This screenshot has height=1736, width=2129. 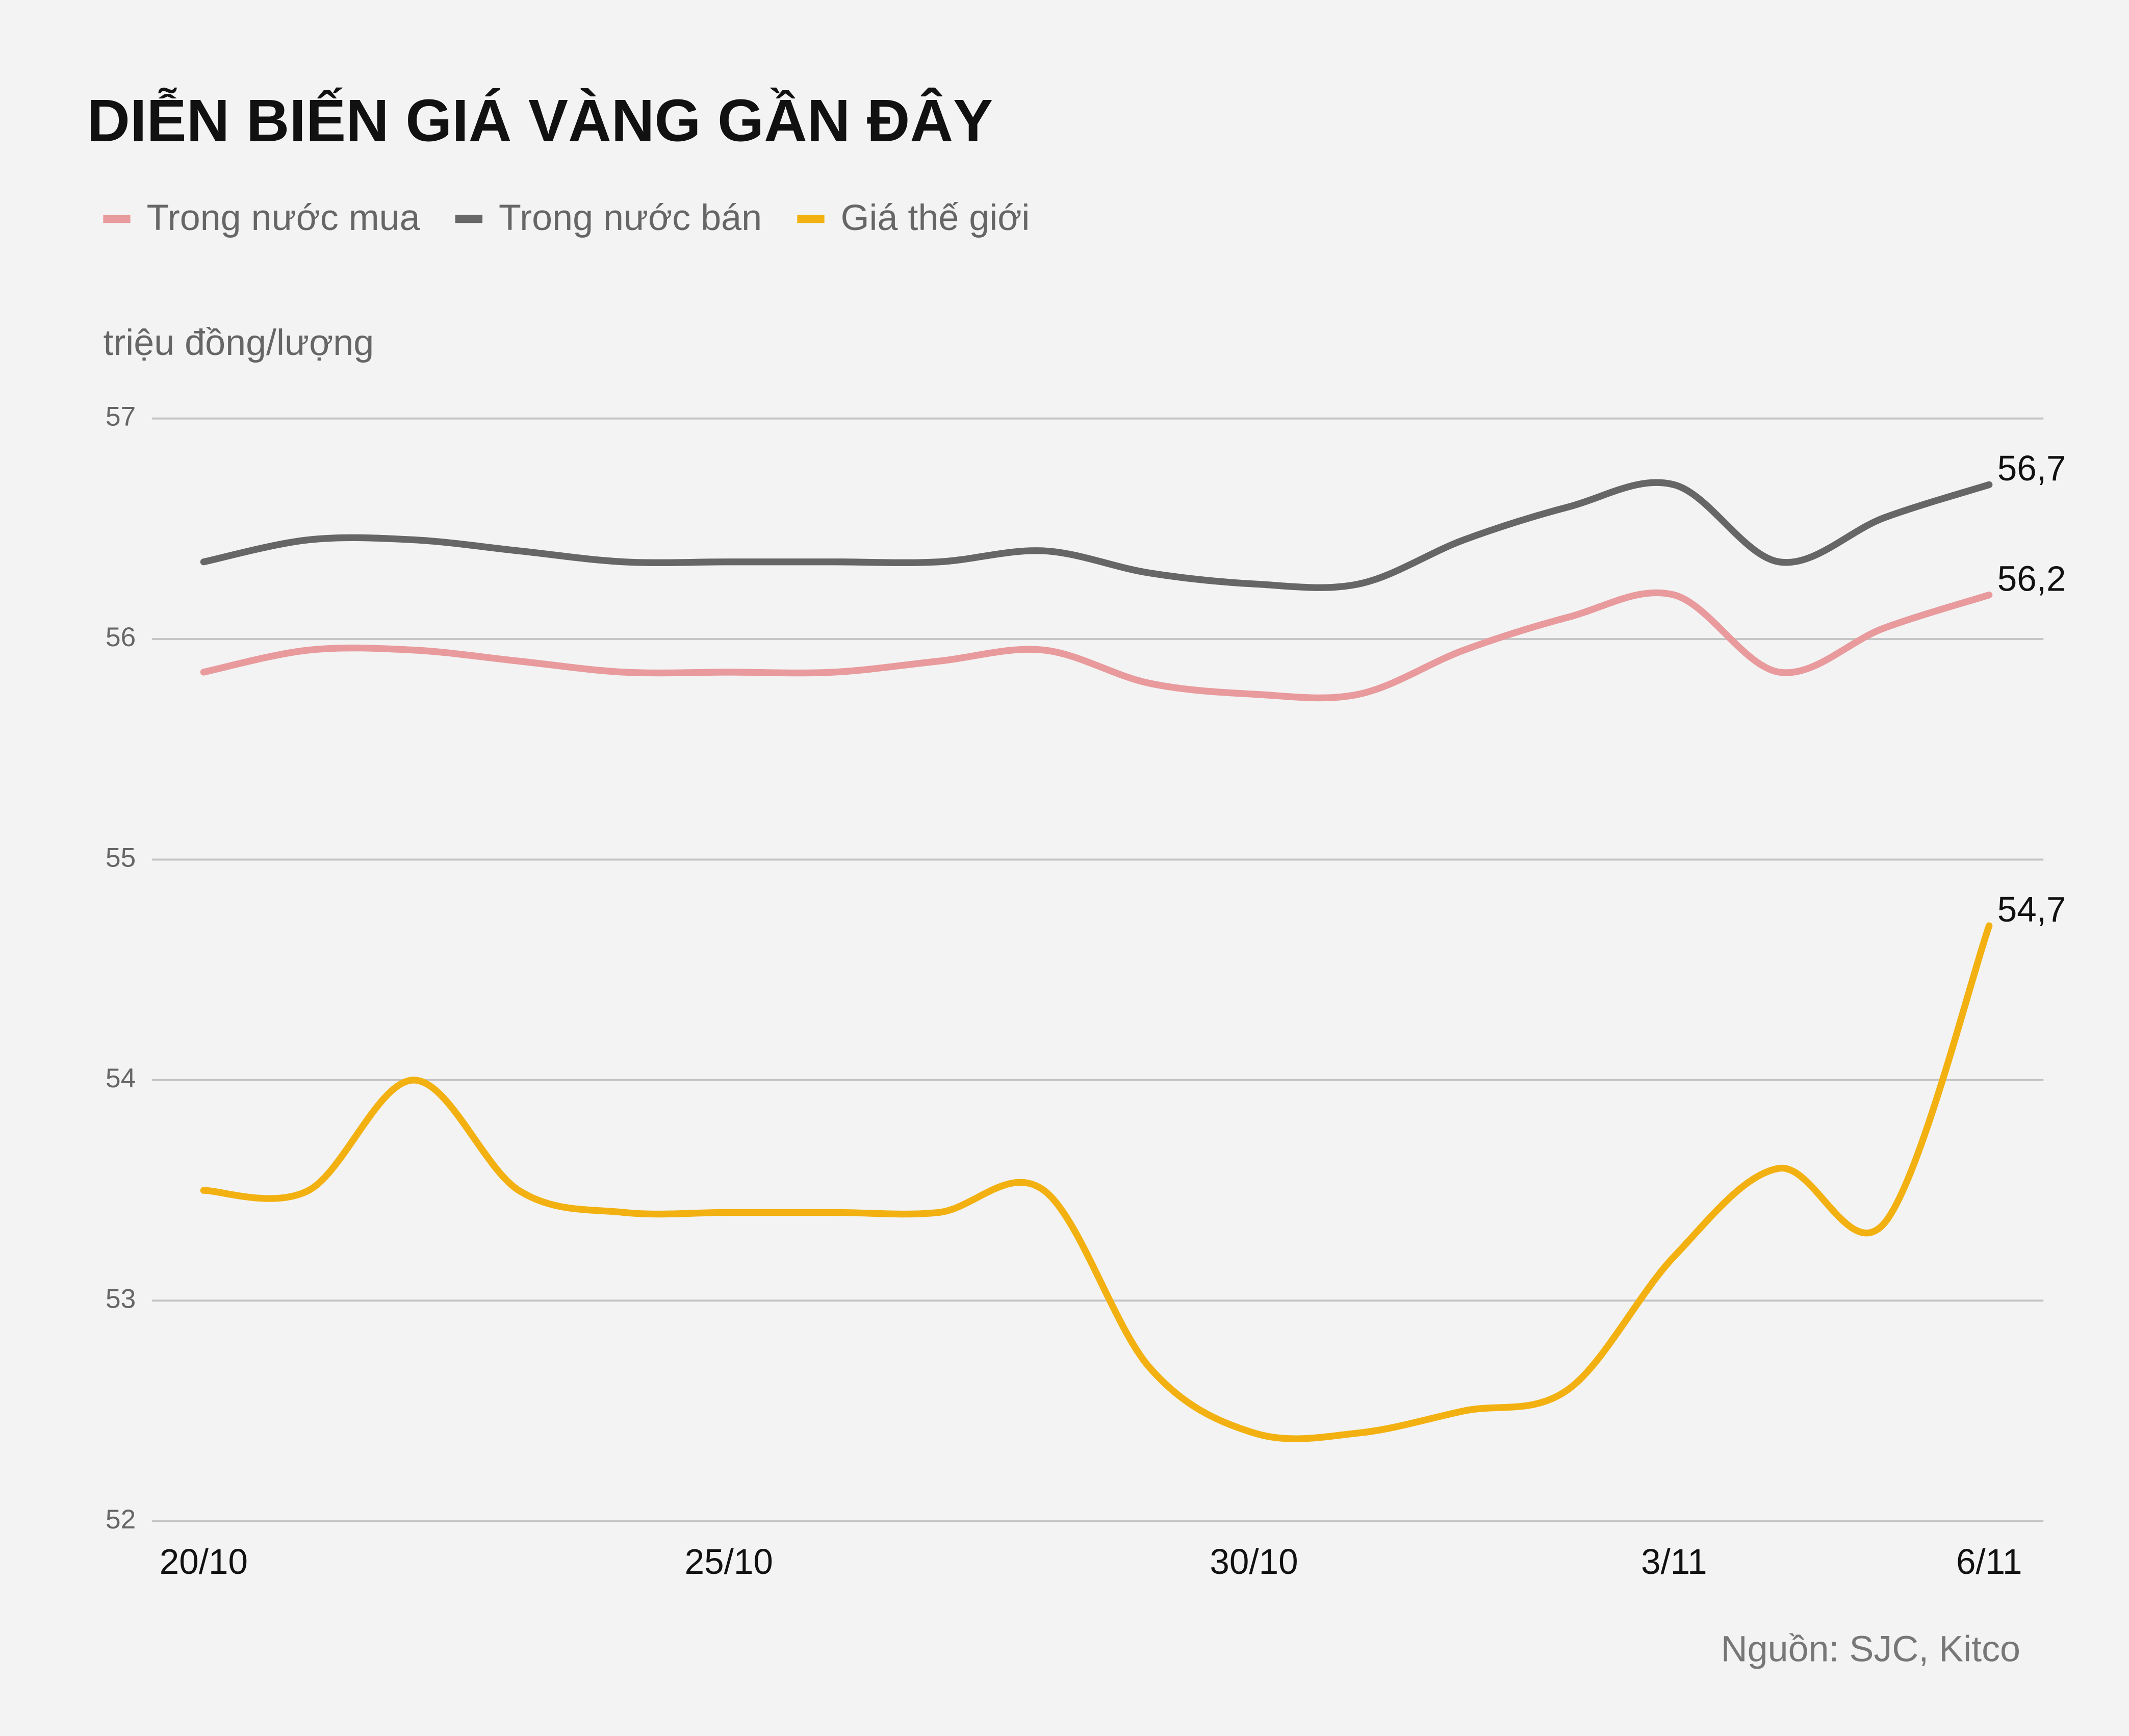 What do you see at coordinates (935, 217) in the screenshot?
I see `legend-label: Giá thế giới` at bounding box center [935, 217].